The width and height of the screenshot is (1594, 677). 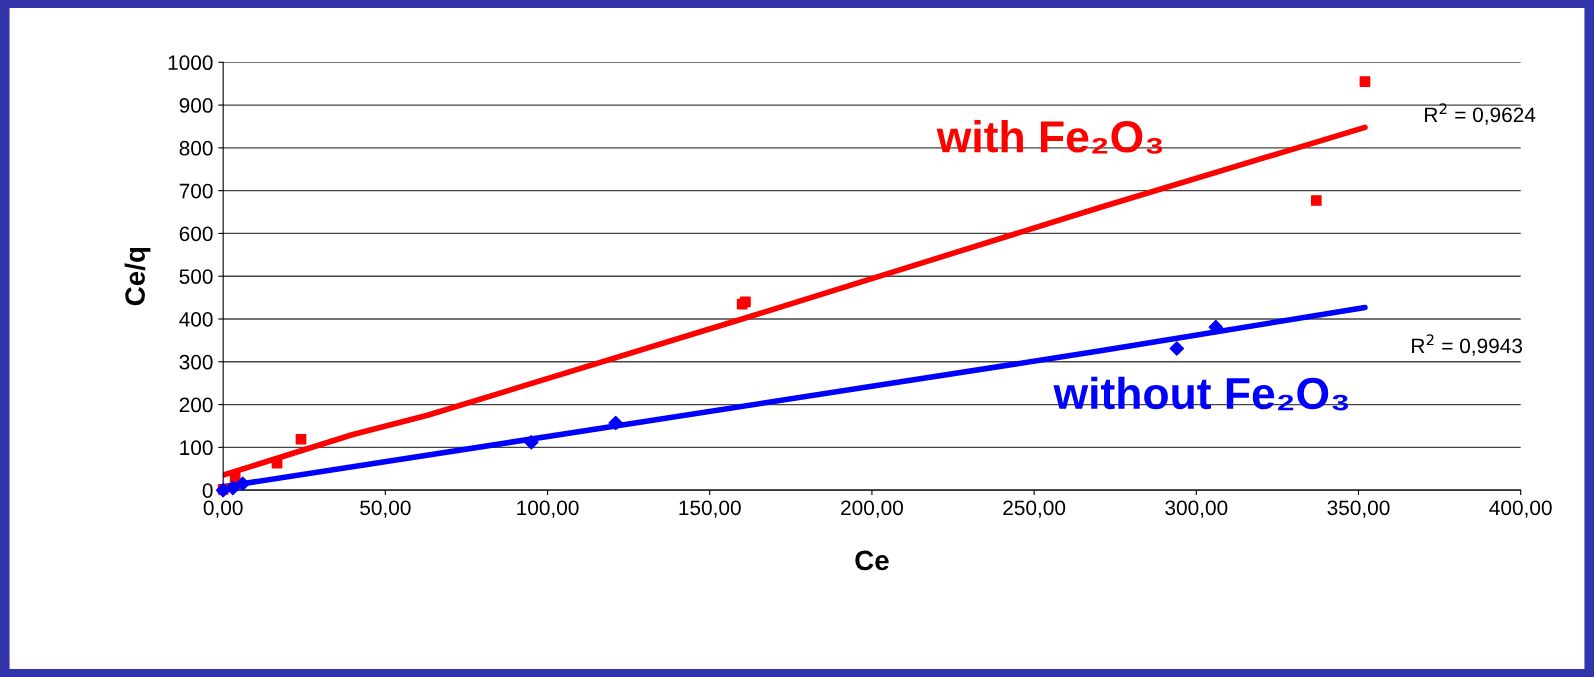 What do you see at coordinates (1480, 114) in the screenshot?
I see `annotation: R$^{2}$ = 0,9624` at bounding box center [1480, 114].